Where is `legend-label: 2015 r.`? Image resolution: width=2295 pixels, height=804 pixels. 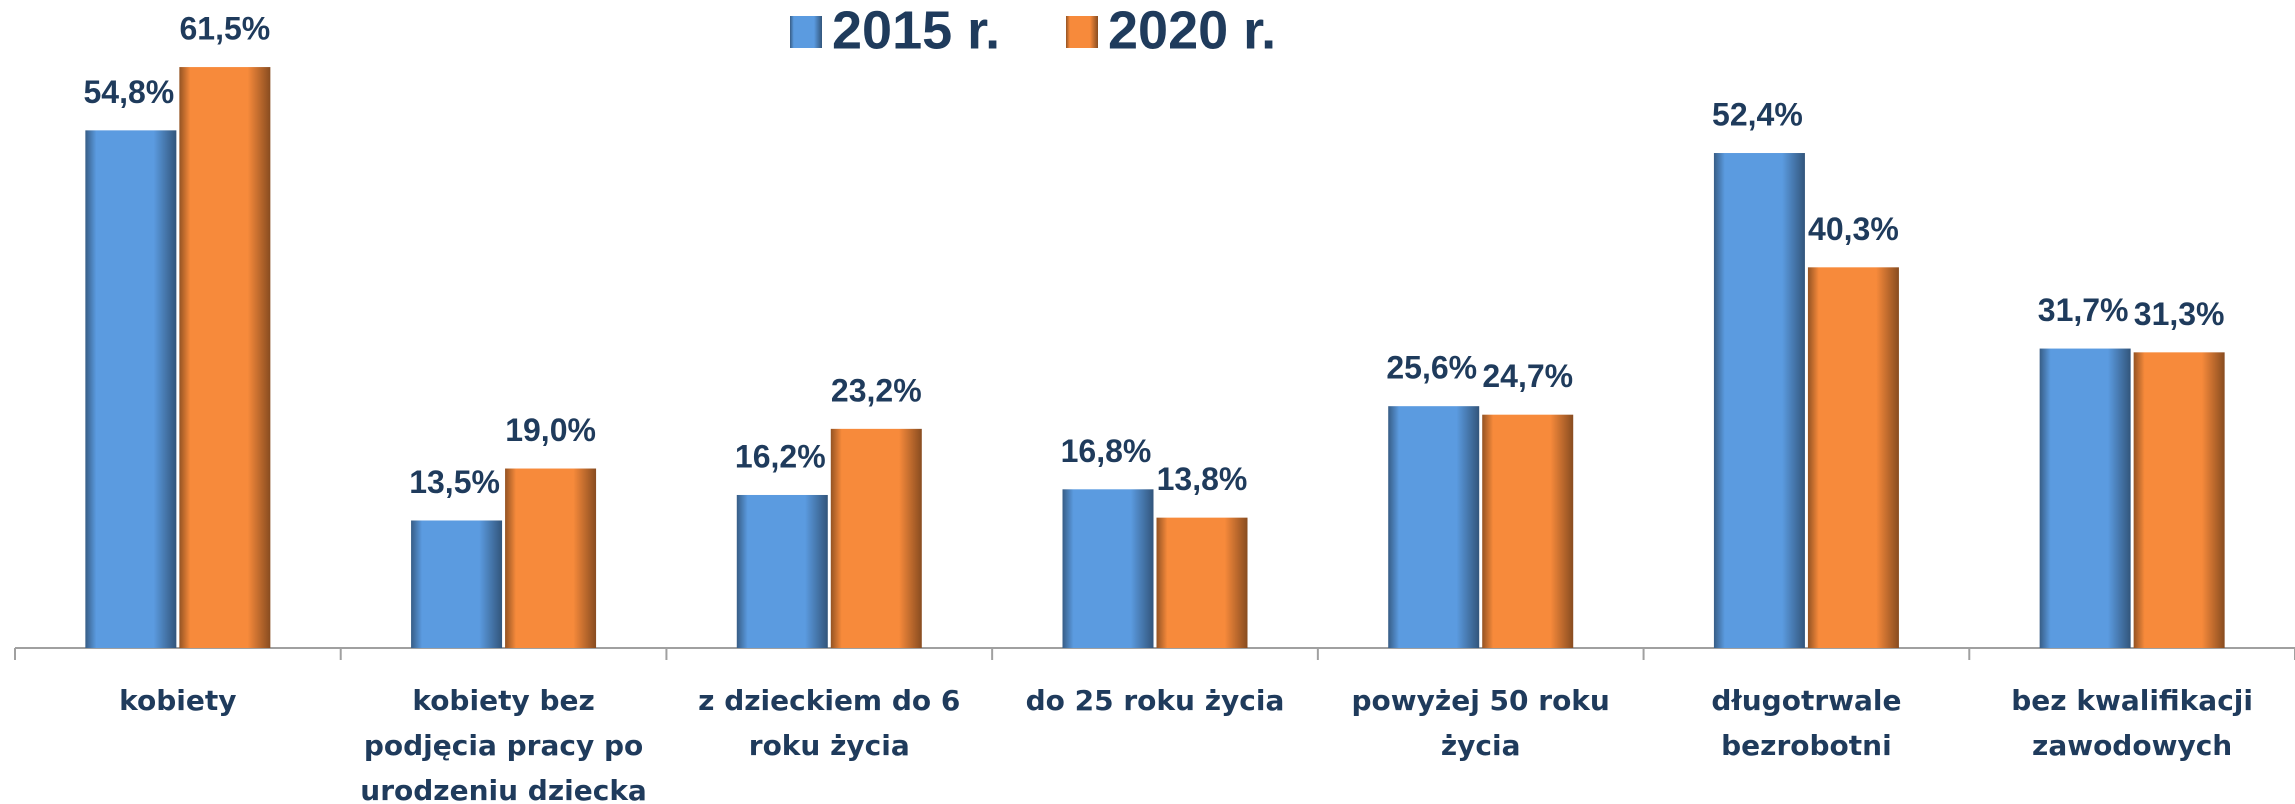
legend-label: 2015 r. is located at coordinates (916, 30).